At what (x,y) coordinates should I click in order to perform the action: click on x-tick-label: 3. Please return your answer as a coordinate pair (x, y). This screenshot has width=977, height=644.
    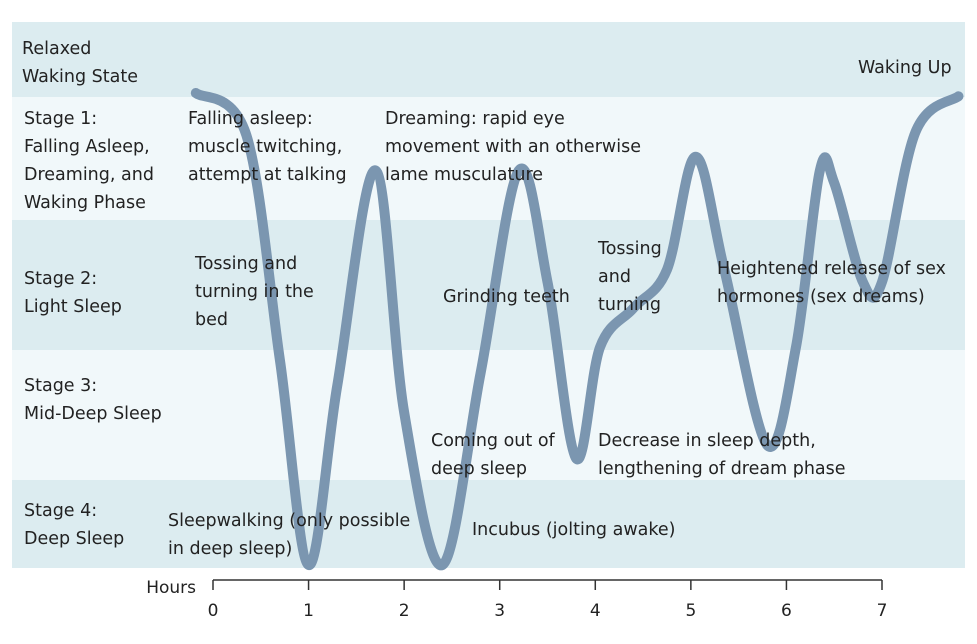
    Looking at the image, I should click on (499, 611).